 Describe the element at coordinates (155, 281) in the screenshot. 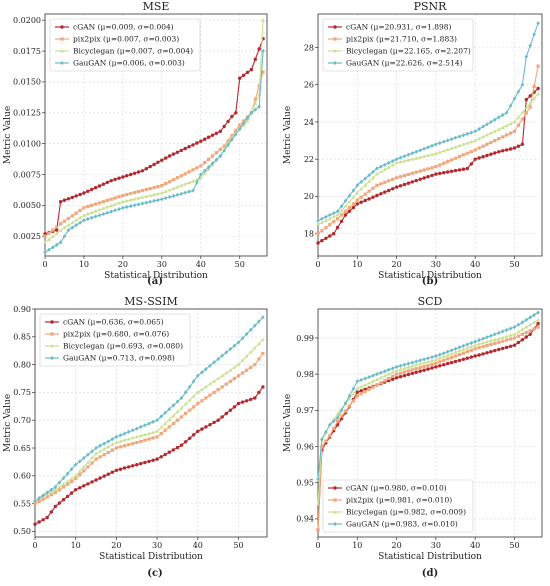

I see `panel-caption: (a)` at that location.